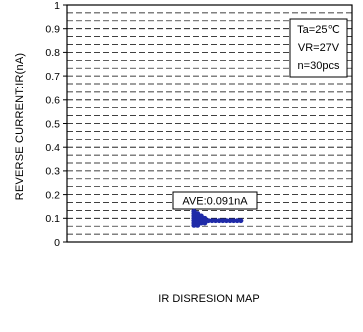 The image size is (363, 332). I want to click on y-tick-label: 0.1, so click(52, 219).